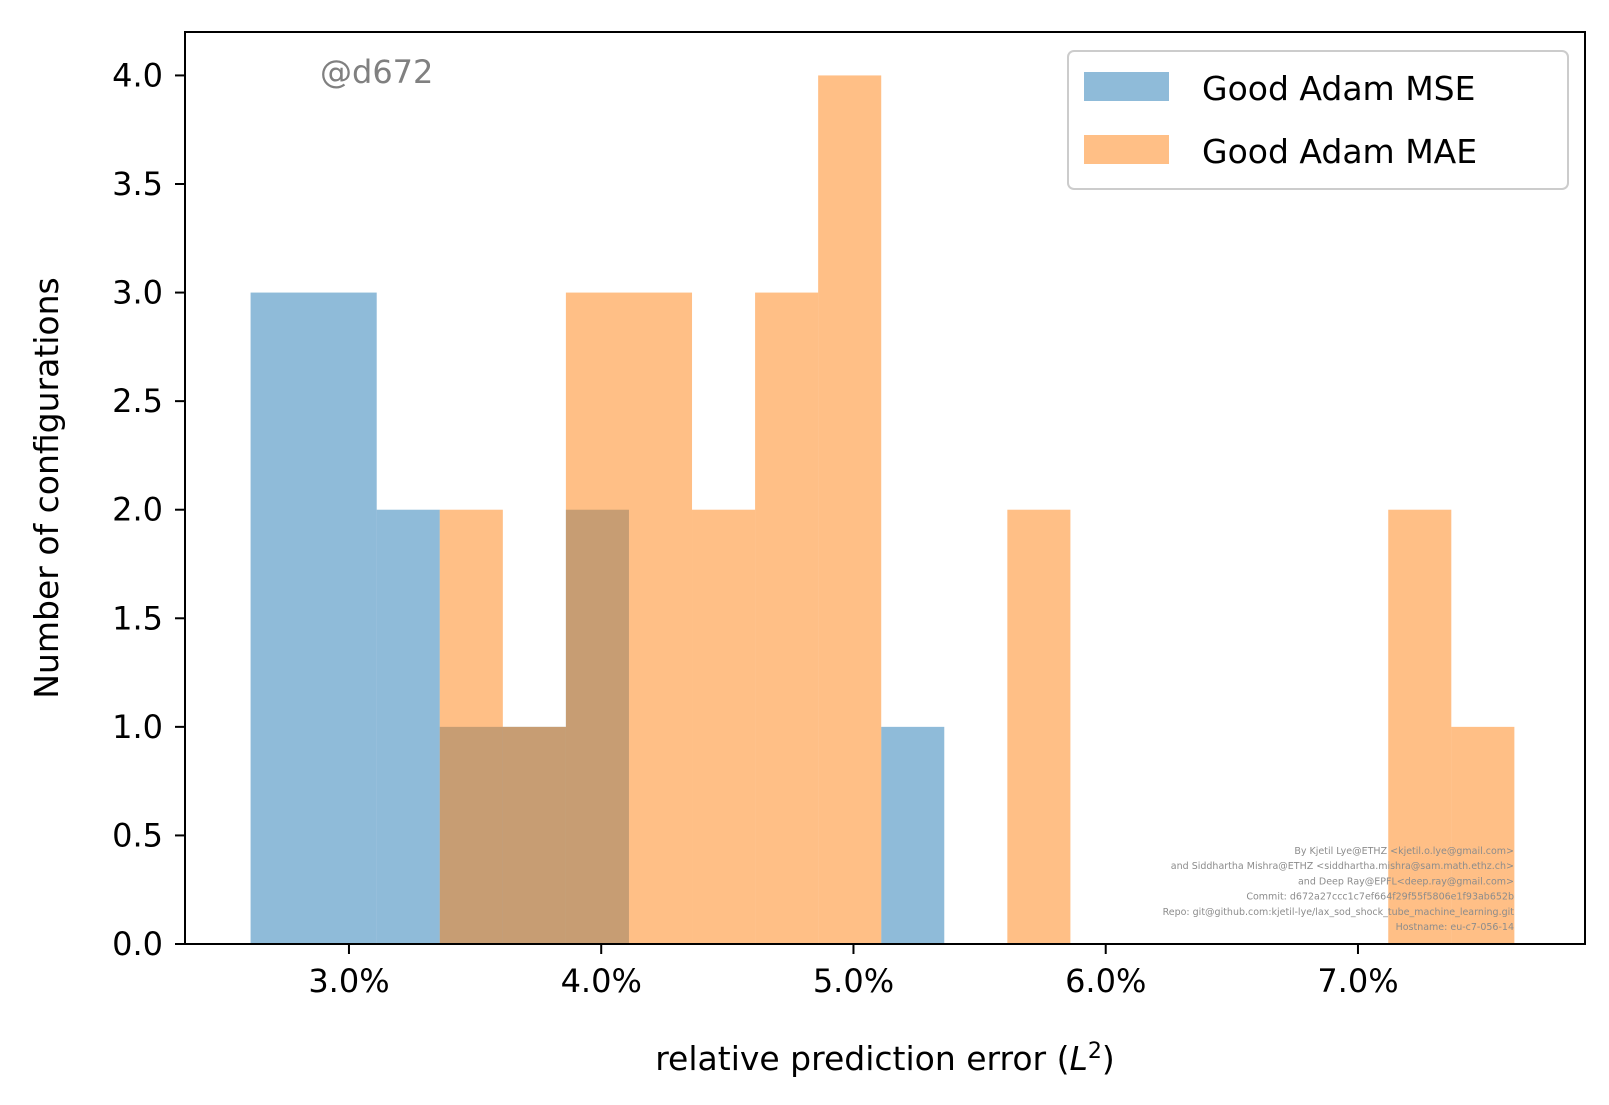  What do you see at coordinates (885, 1058) in the screenshot?
I see `x-axis-label: relative prediction error (L2)` at bounding box center [885, 1058].